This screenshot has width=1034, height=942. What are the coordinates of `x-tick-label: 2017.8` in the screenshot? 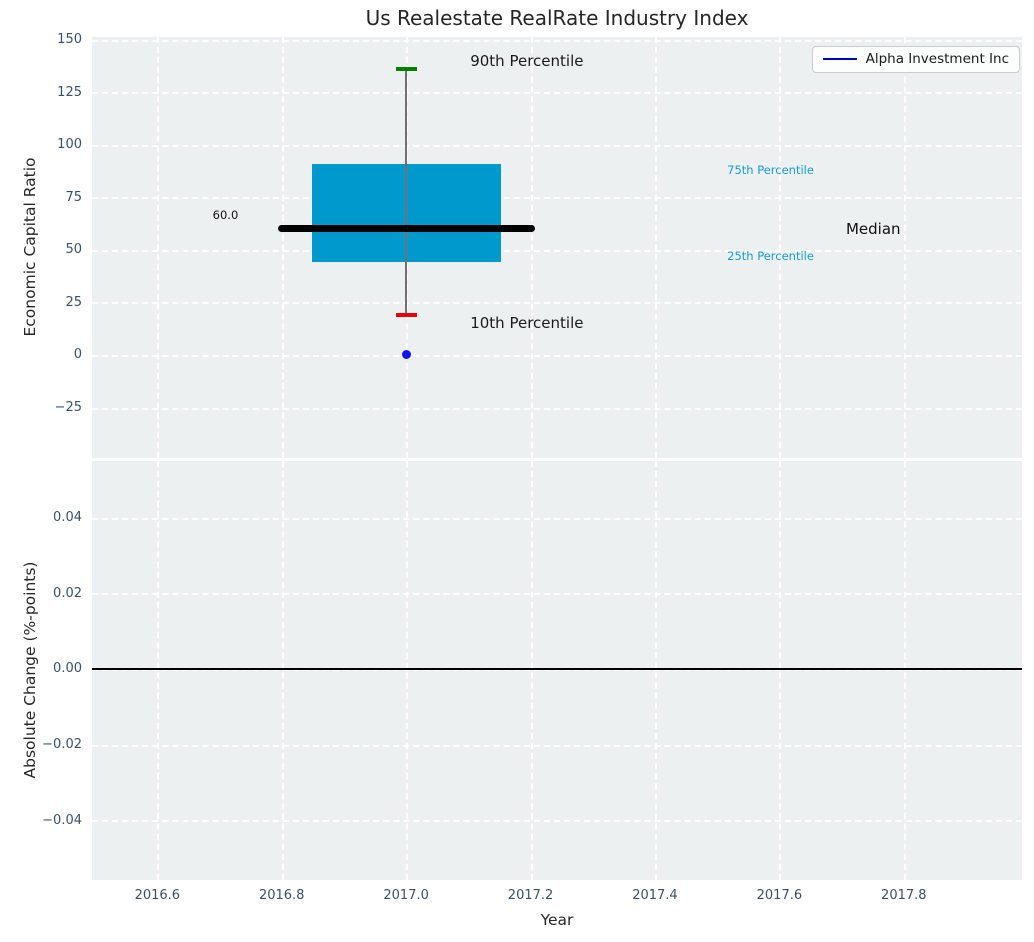 It's located at (904, 895).